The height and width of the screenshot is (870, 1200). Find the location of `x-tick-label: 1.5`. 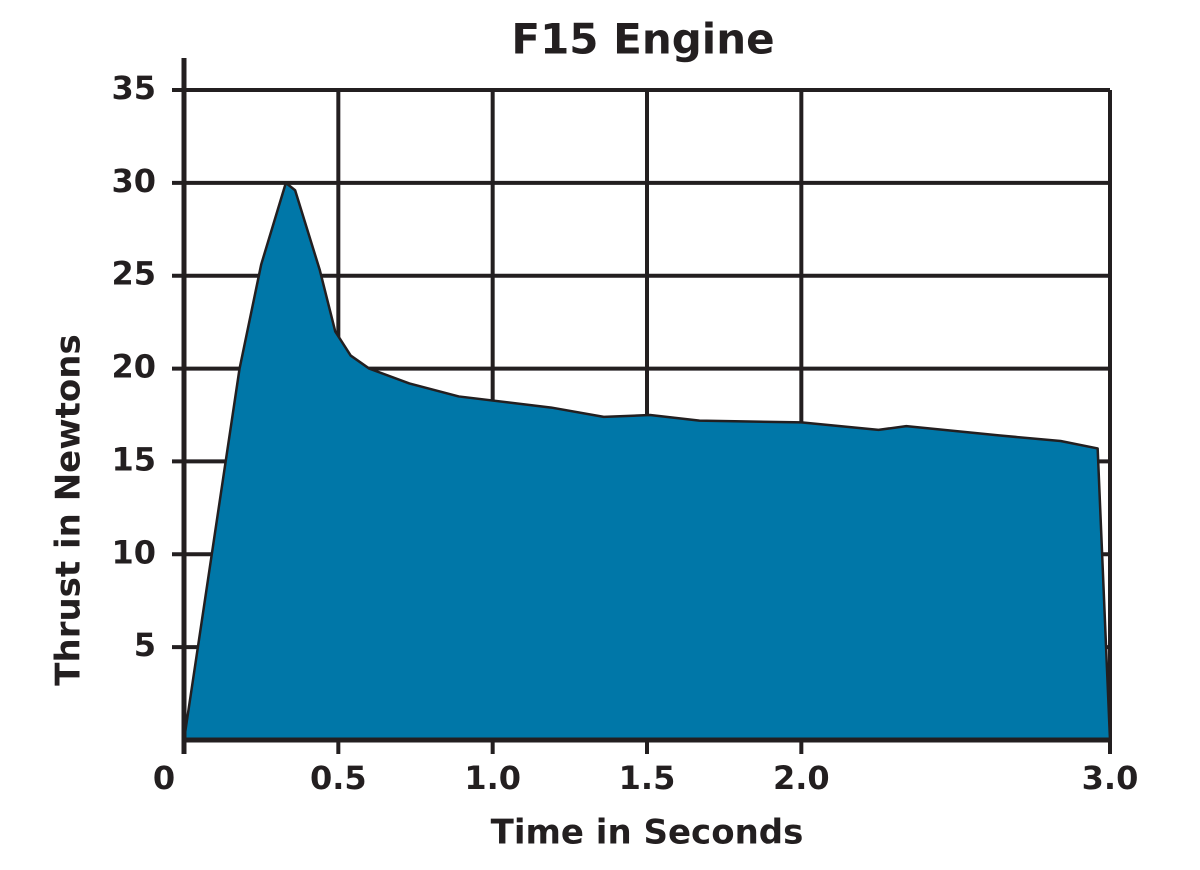

x-tick-label: 1.5 is located at coordinates (647, 778).